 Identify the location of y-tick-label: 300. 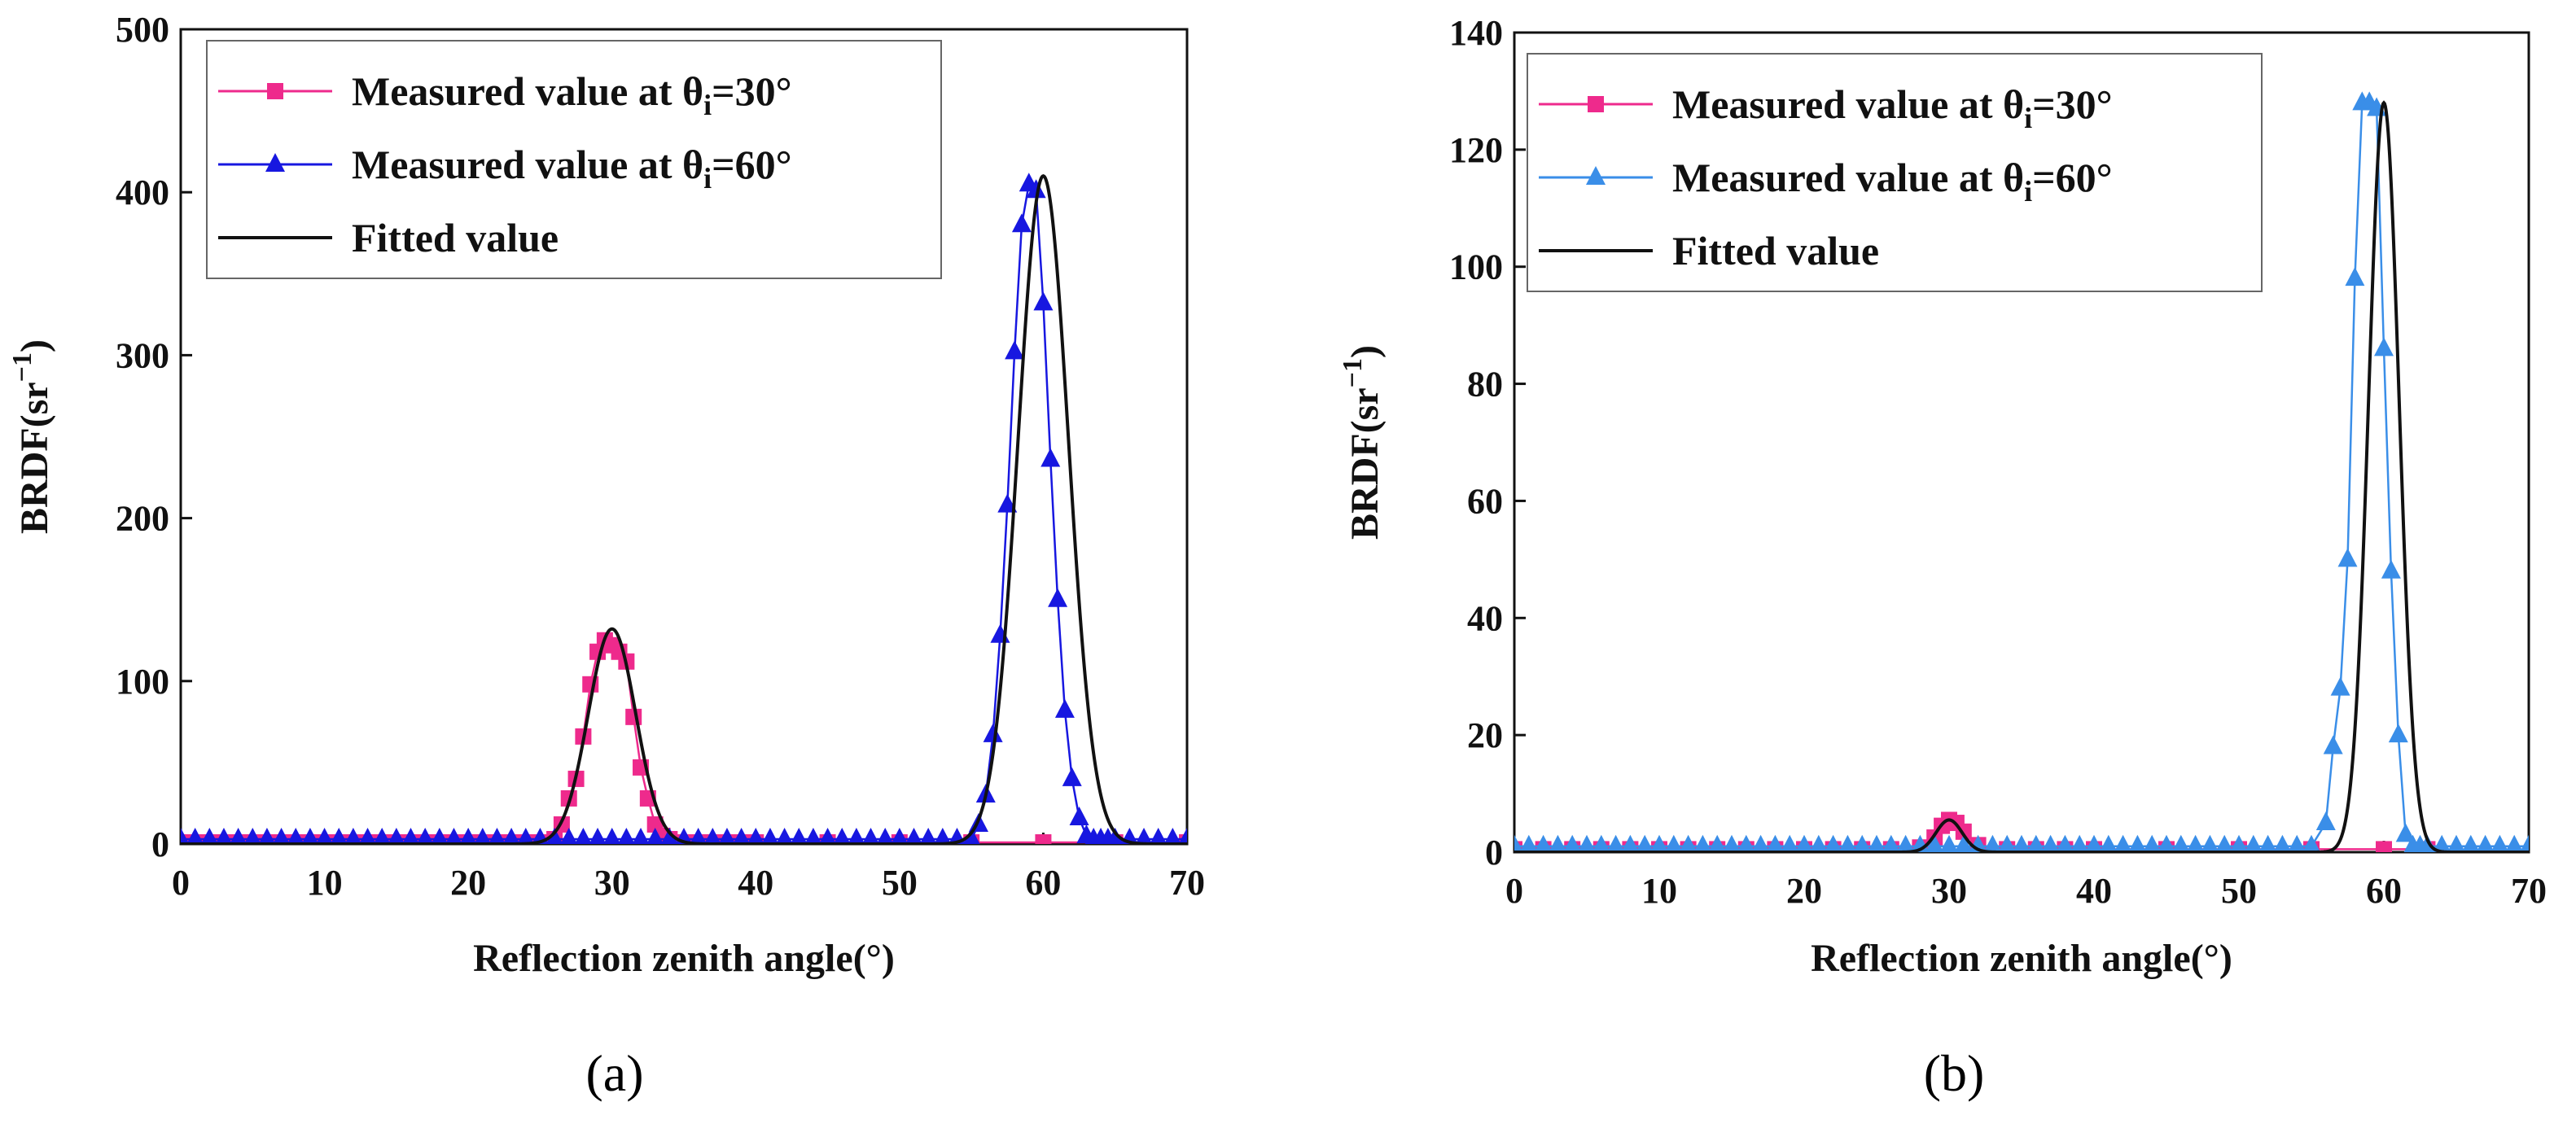
(142, 355).